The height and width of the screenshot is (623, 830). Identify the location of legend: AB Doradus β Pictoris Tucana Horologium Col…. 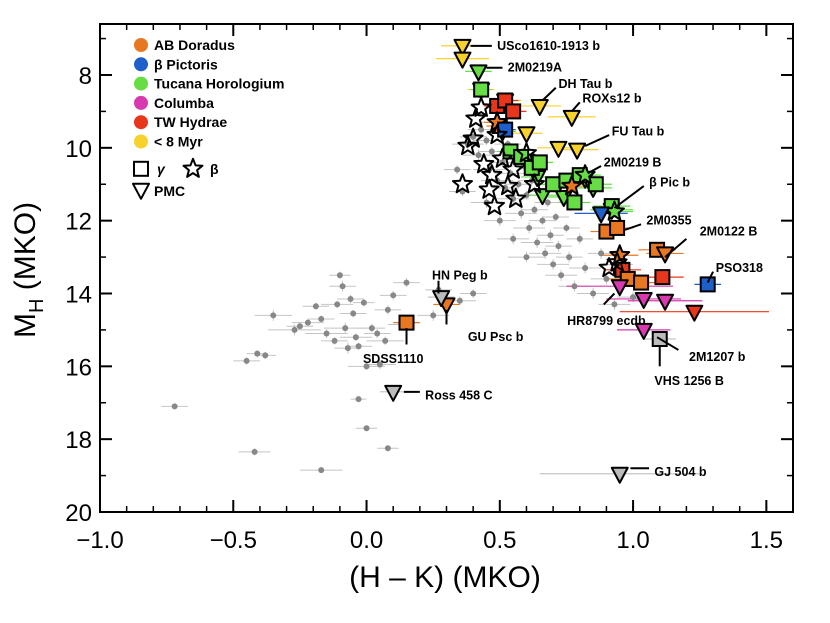
(208, 118).